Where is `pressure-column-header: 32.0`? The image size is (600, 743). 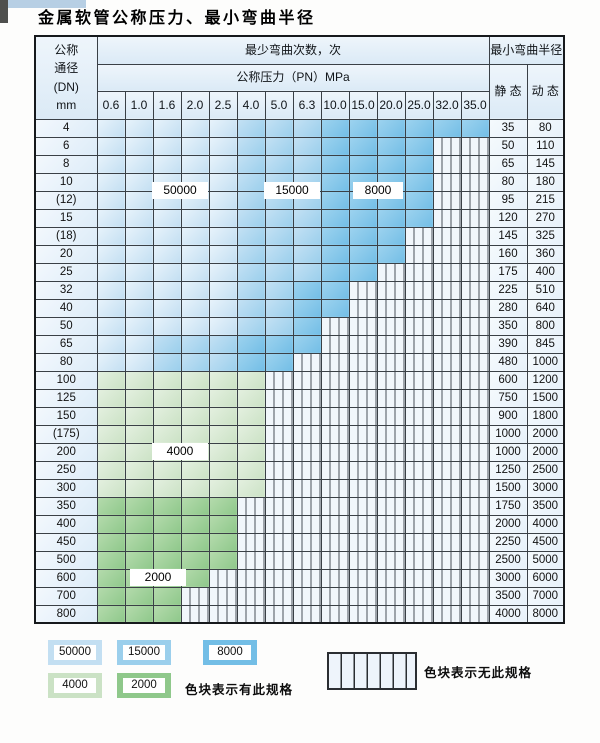
pressure-column-header: 32.0 is located at coordinates (447, 105).